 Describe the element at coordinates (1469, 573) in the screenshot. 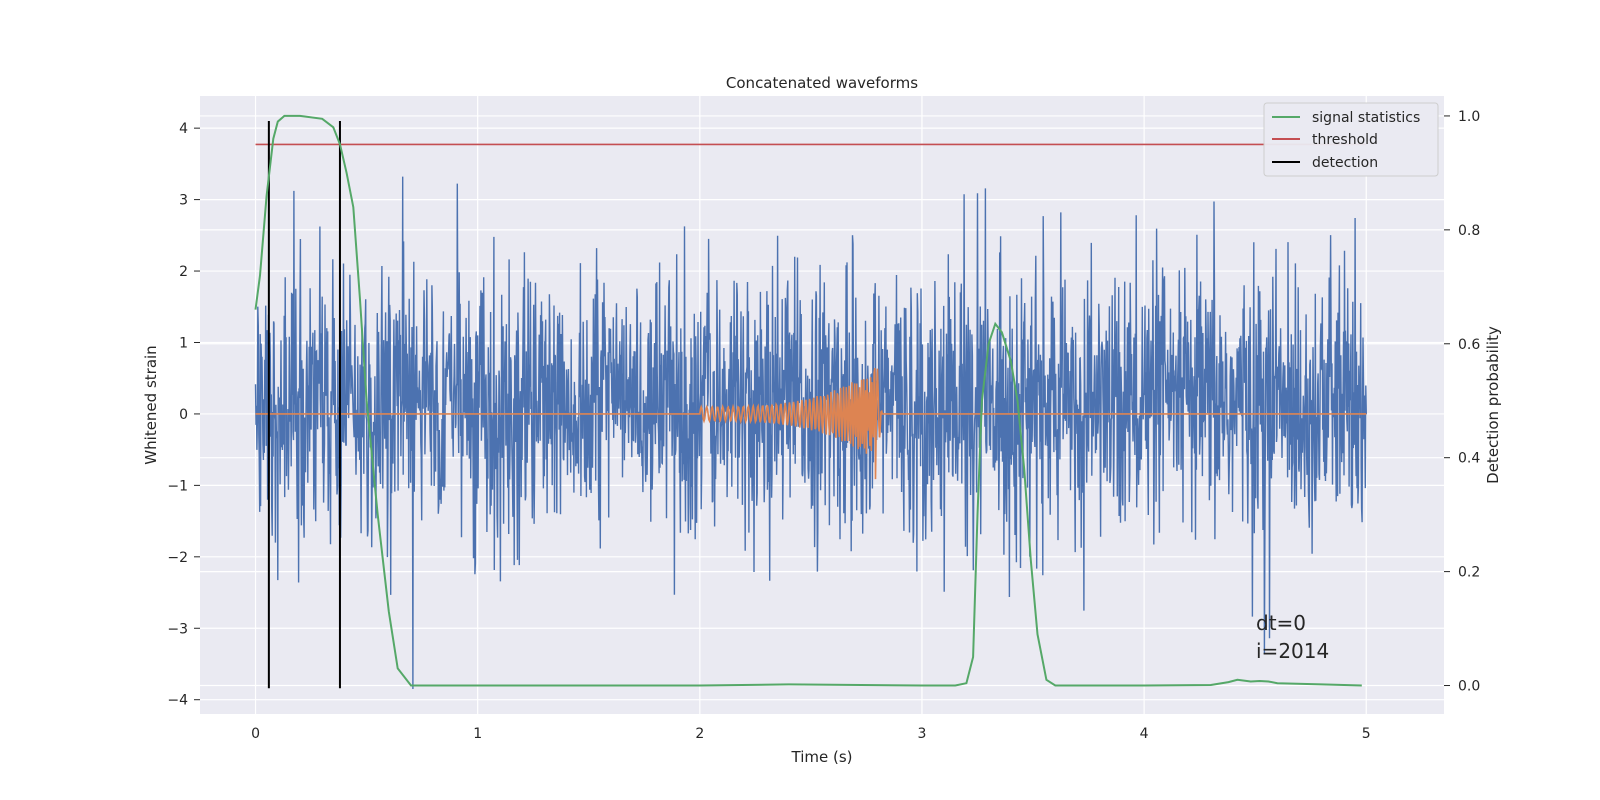

I see `y-right-tick-label-1: 0.2` at that location.